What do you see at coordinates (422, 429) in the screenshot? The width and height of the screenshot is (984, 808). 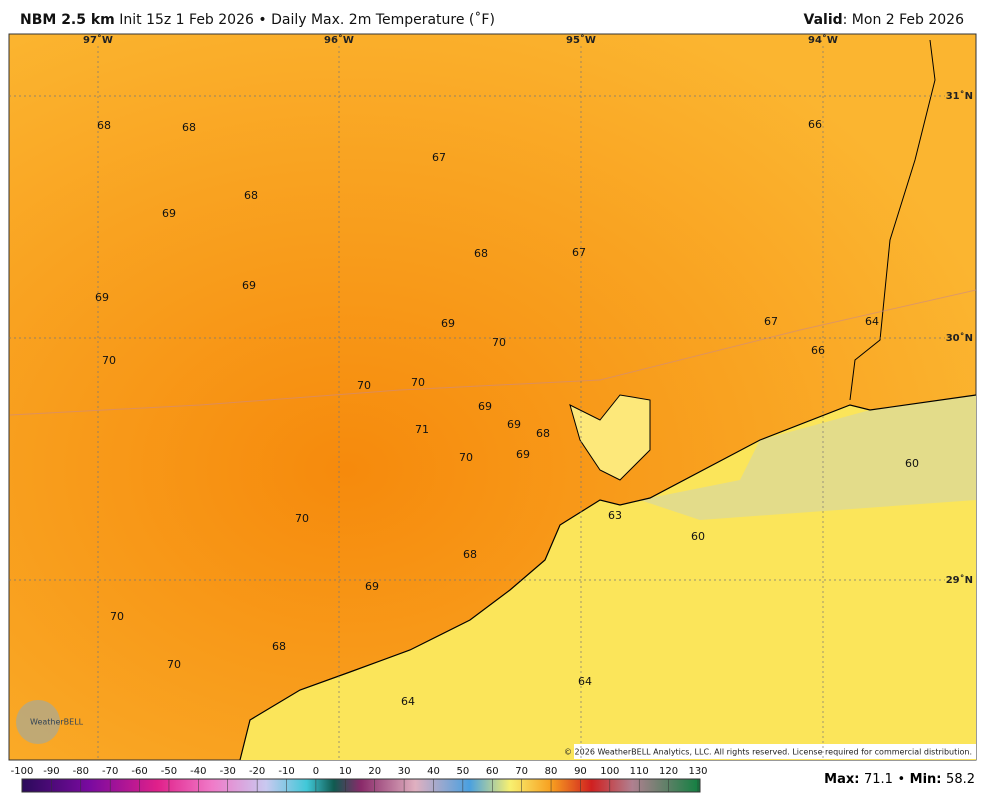 I see `station-value: 71` at bounding box center [422, 429].